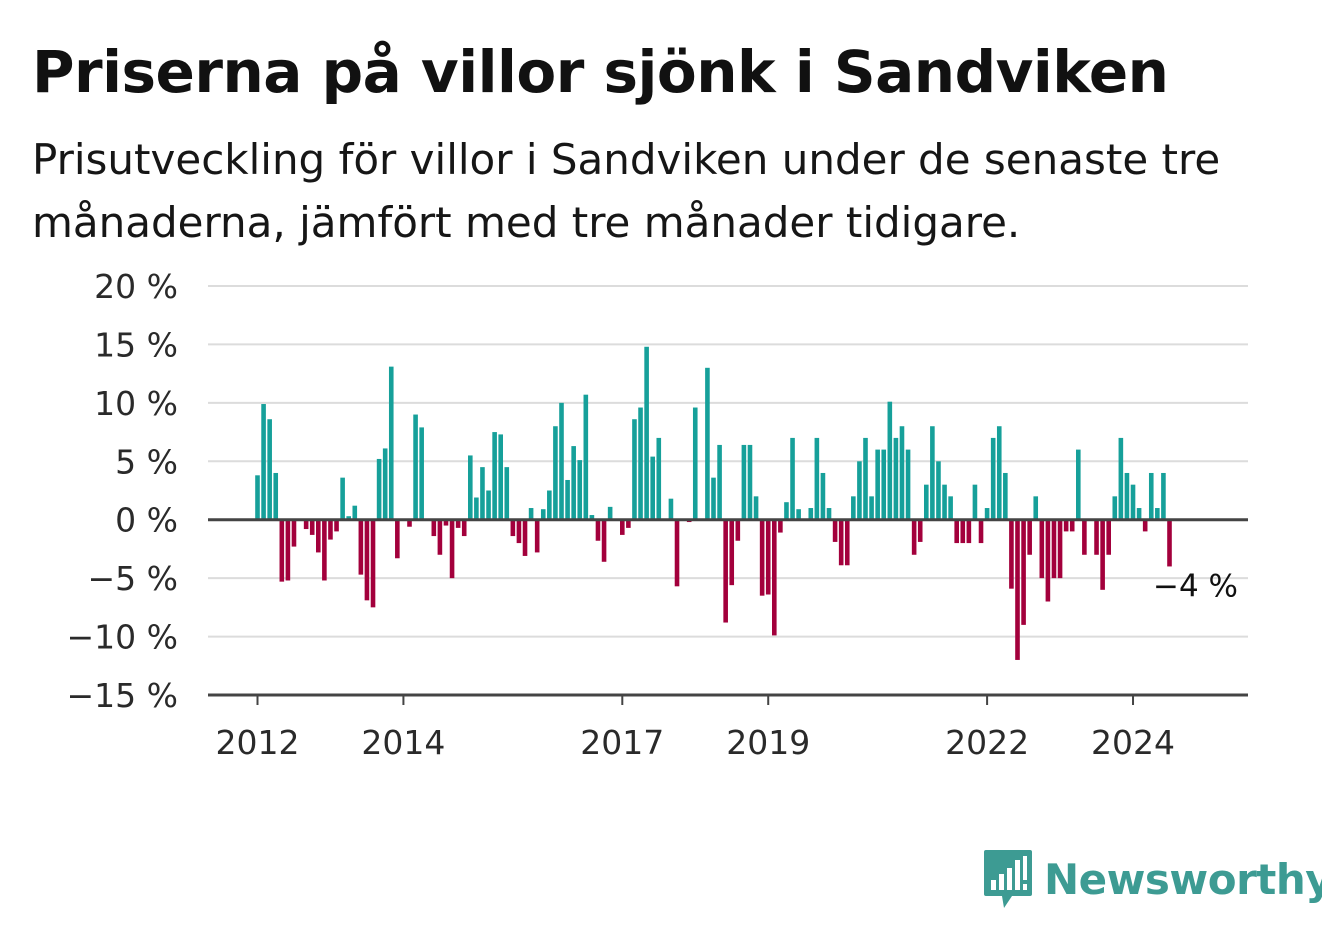  Describe the element at coordinates (136, 286) in the screenshot. I see `y-tick-label: 20 %` at that location.